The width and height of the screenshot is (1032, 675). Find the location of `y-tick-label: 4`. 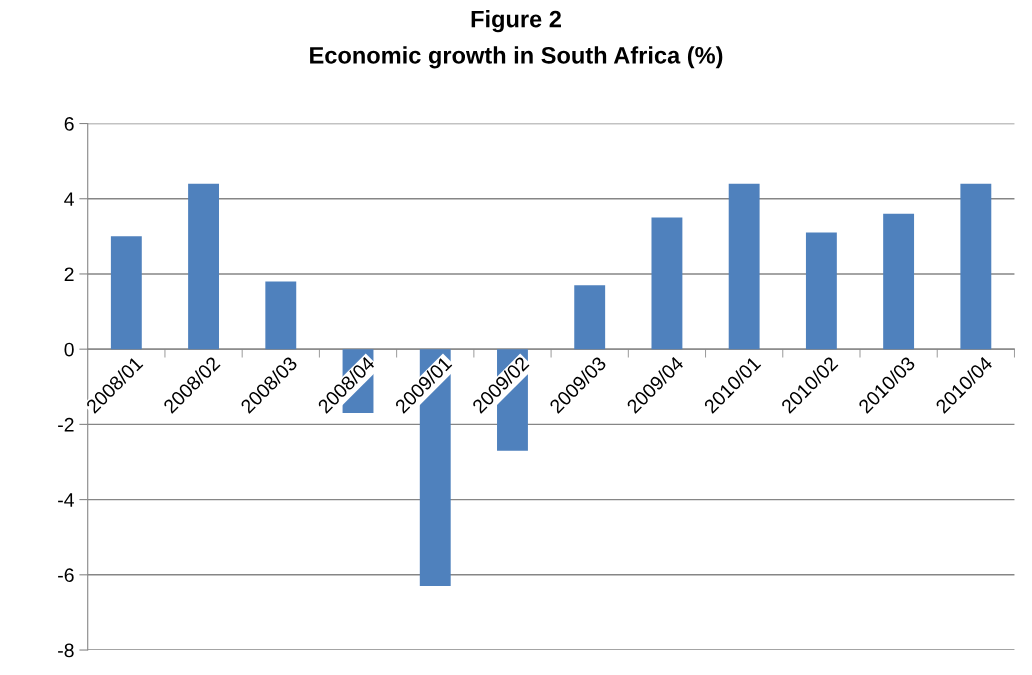

y-tick-label: 4 is located at coordinates (69, 199).